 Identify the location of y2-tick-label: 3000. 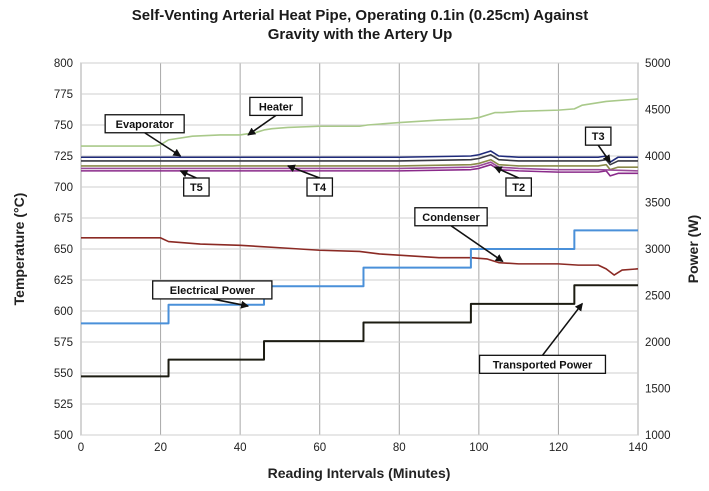
(658, 250).